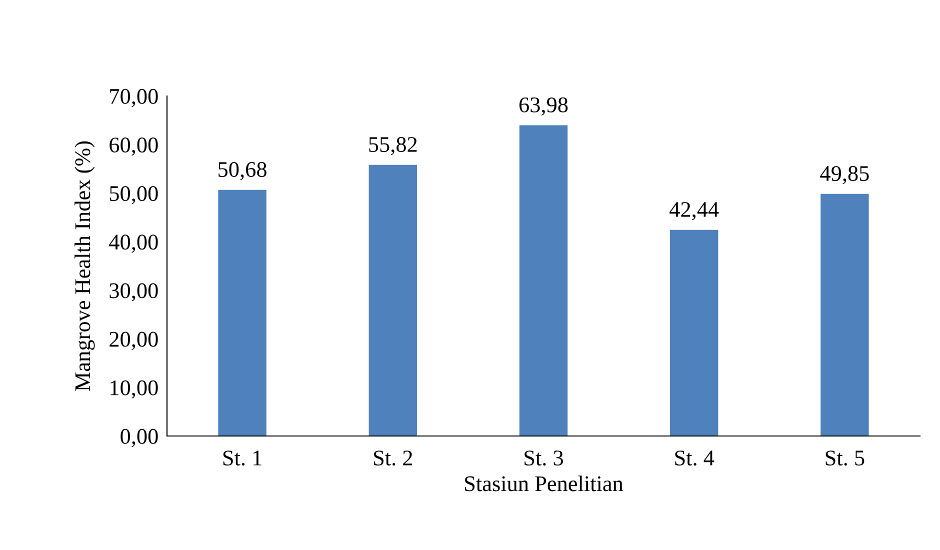 The image size is (940, 550). I want to click on x-tick-label: St. 4, so click(694, 458).